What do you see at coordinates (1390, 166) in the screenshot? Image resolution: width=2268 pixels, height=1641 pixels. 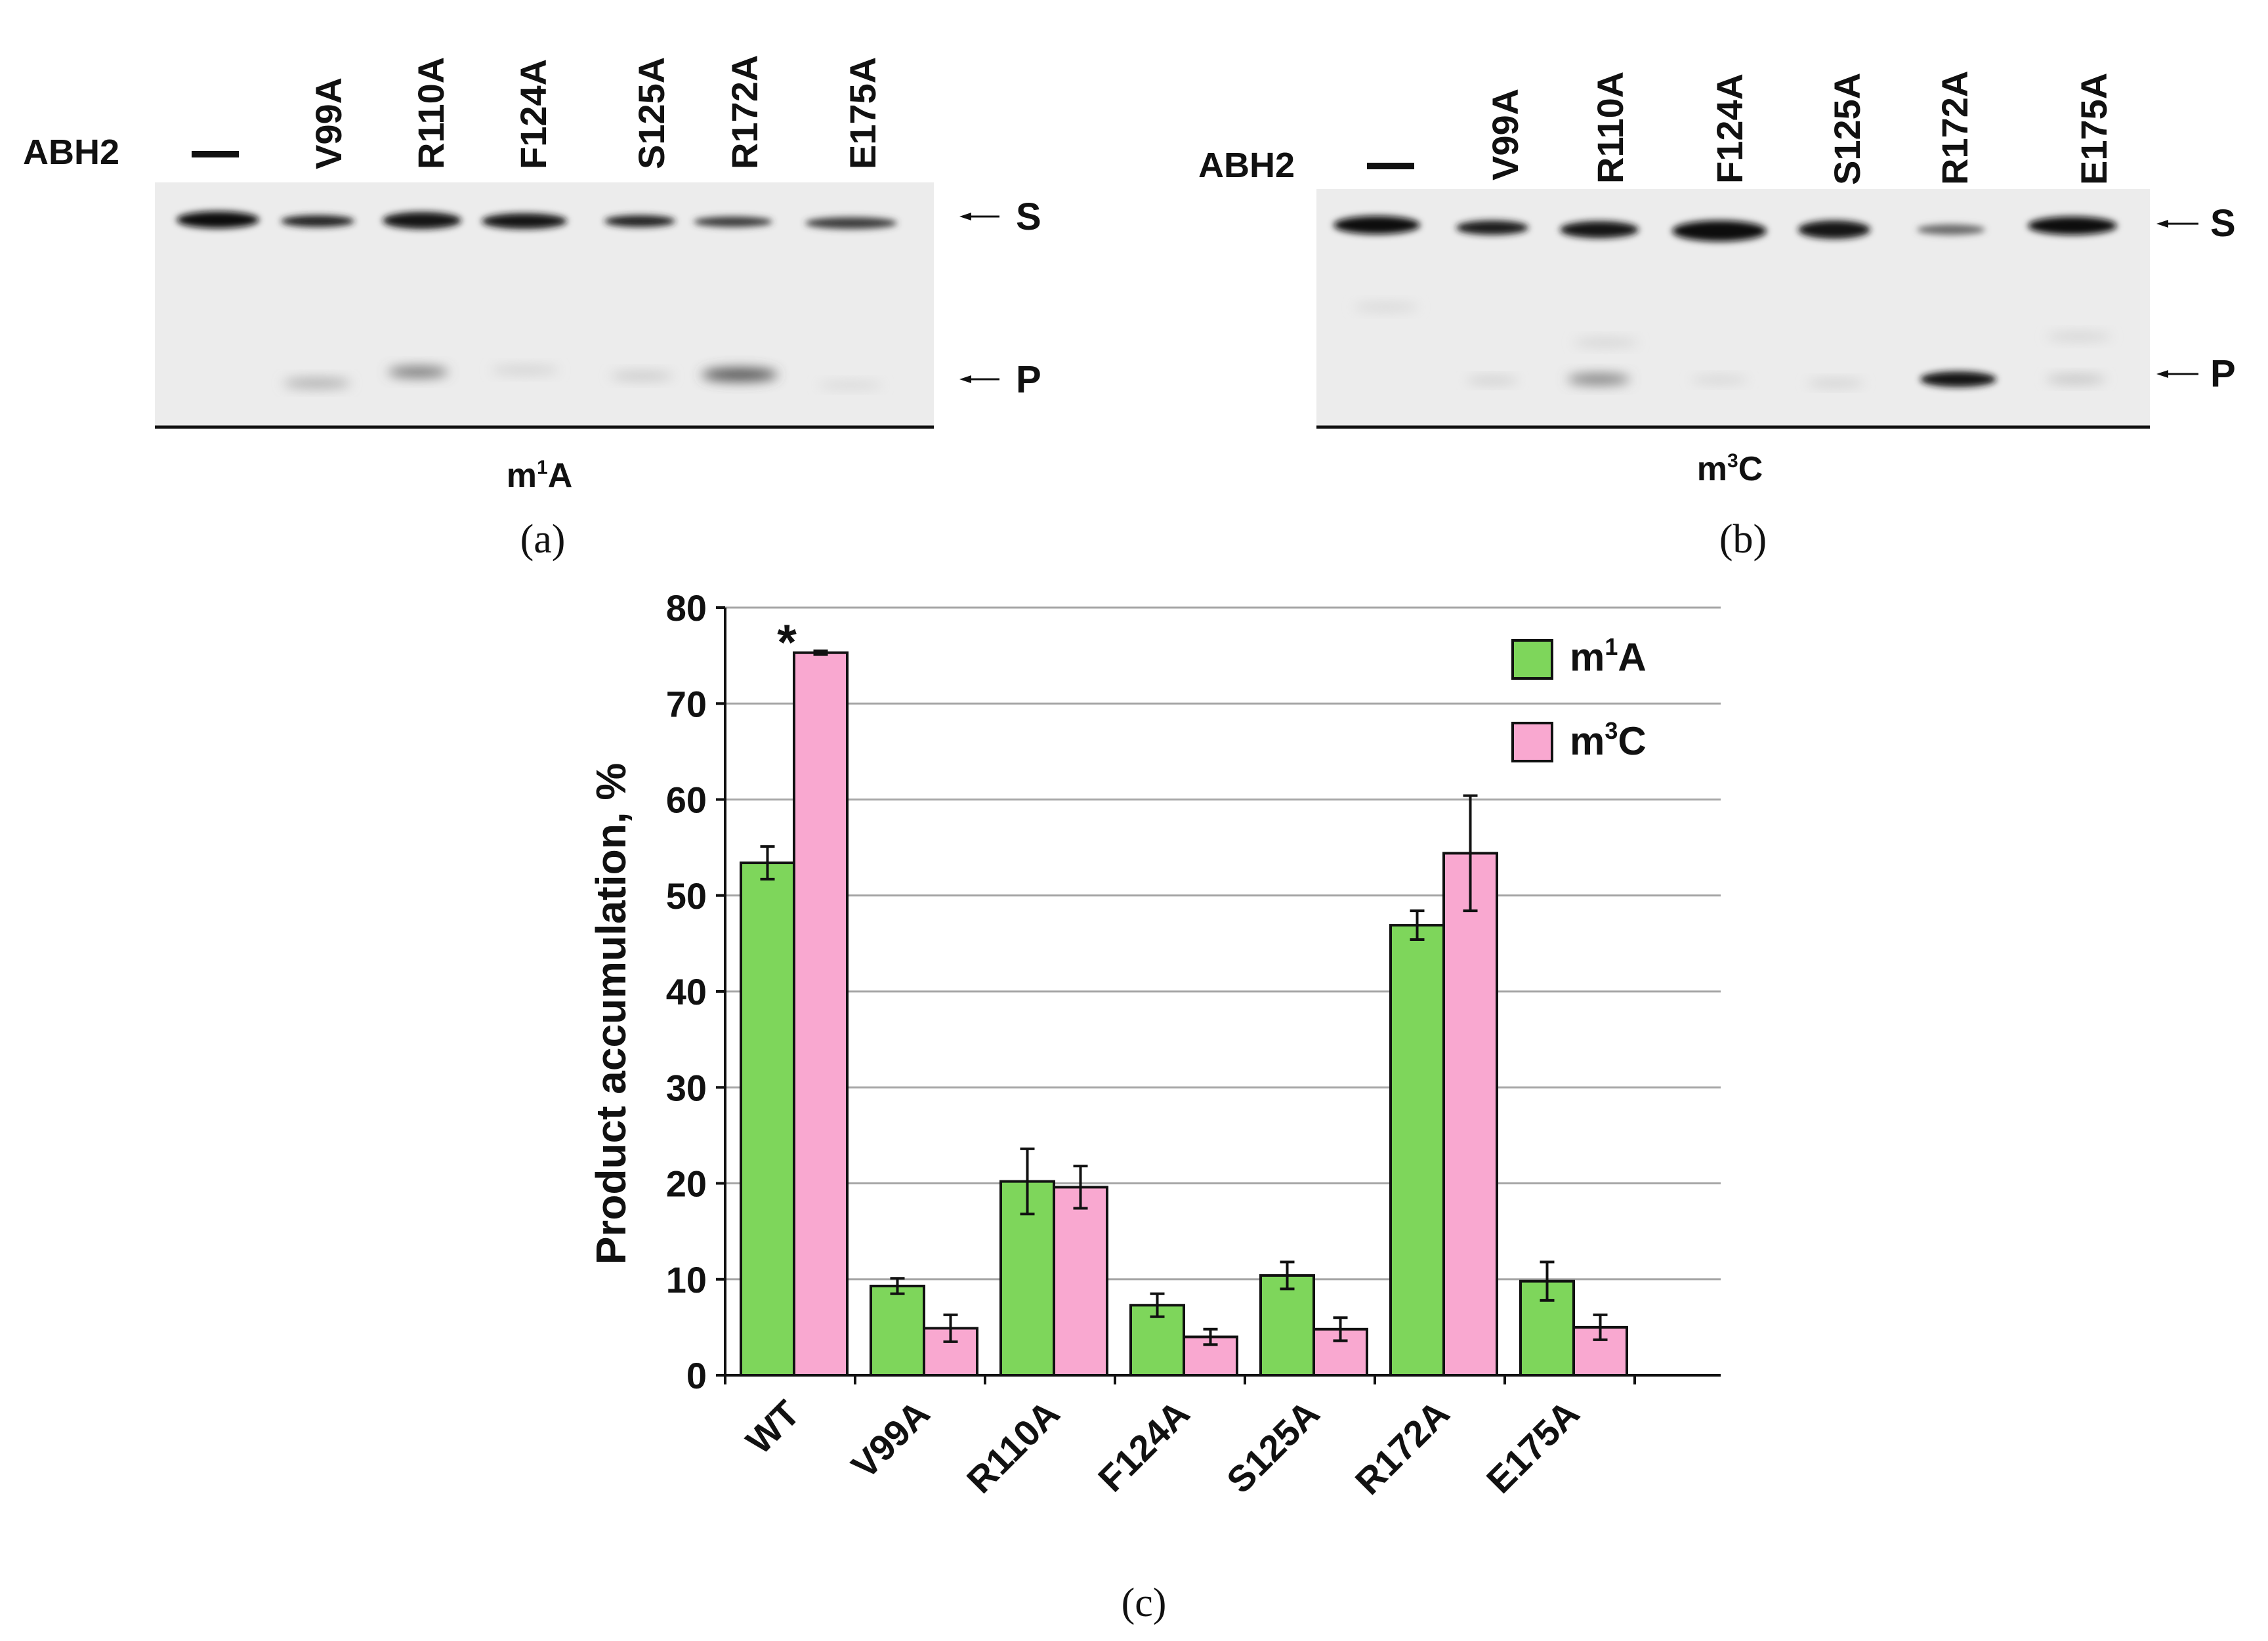 I see `gel-b-lane-0-dash` at bounding box center [1390, 166].